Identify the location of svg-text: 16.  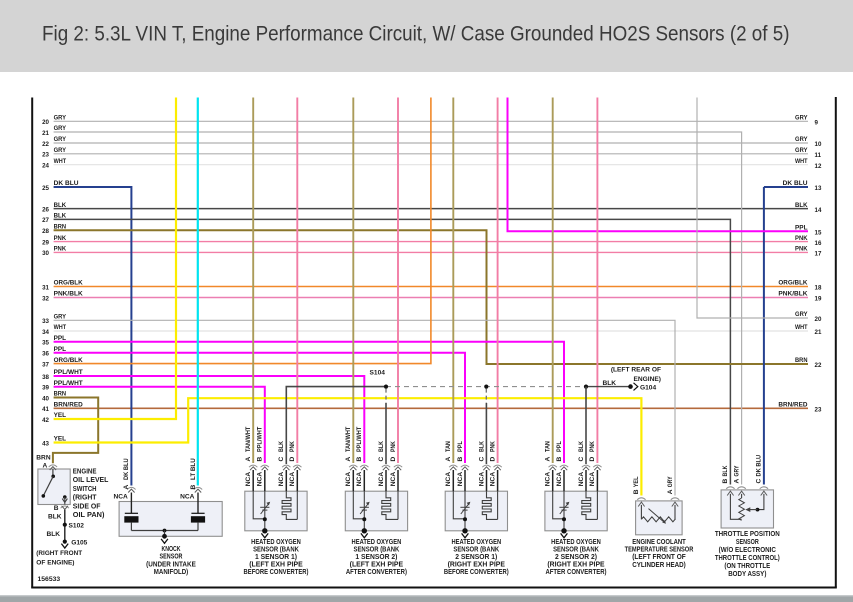
(818, 243).